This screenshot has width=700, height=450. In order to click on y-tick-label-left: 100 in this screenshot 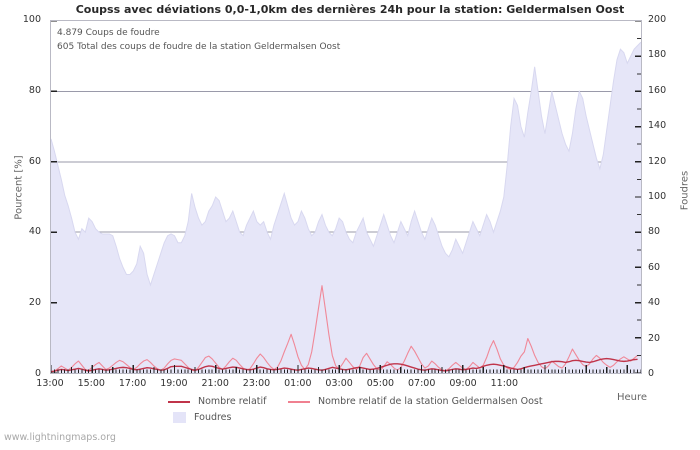, I will do `click(31, 19)`.